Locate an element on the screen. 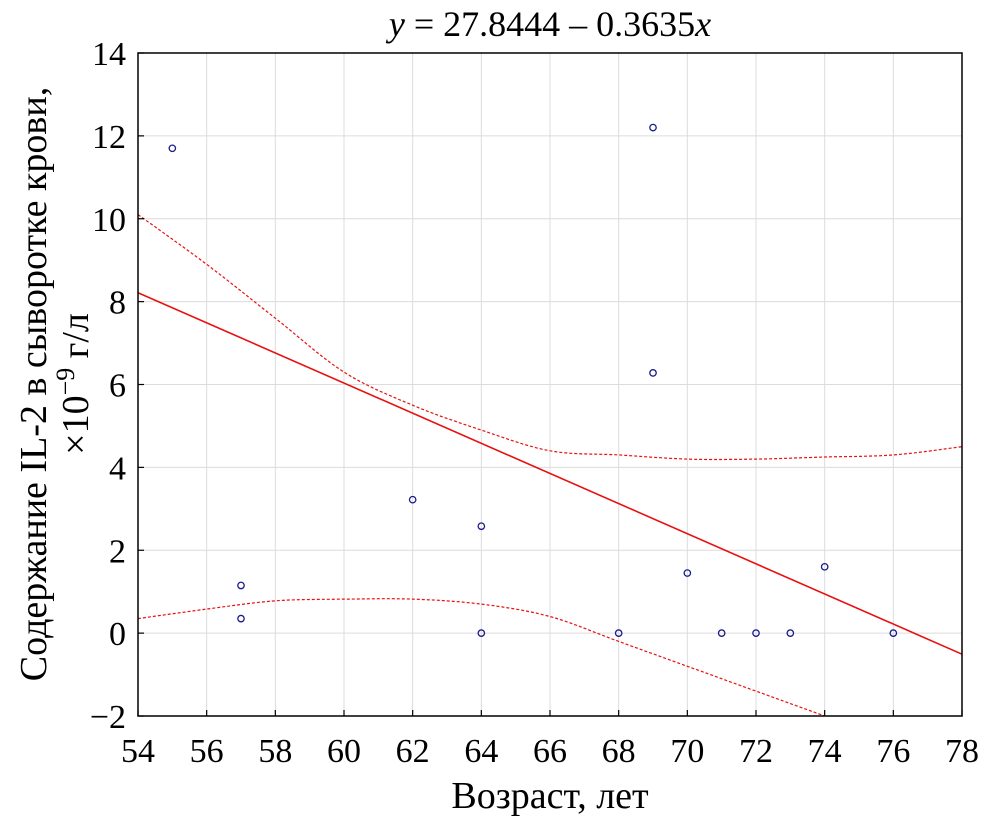 Image resolution: width=984 pixels, height=821 pixels. x-tick-label: 72 is located at coordinates (756, 751).